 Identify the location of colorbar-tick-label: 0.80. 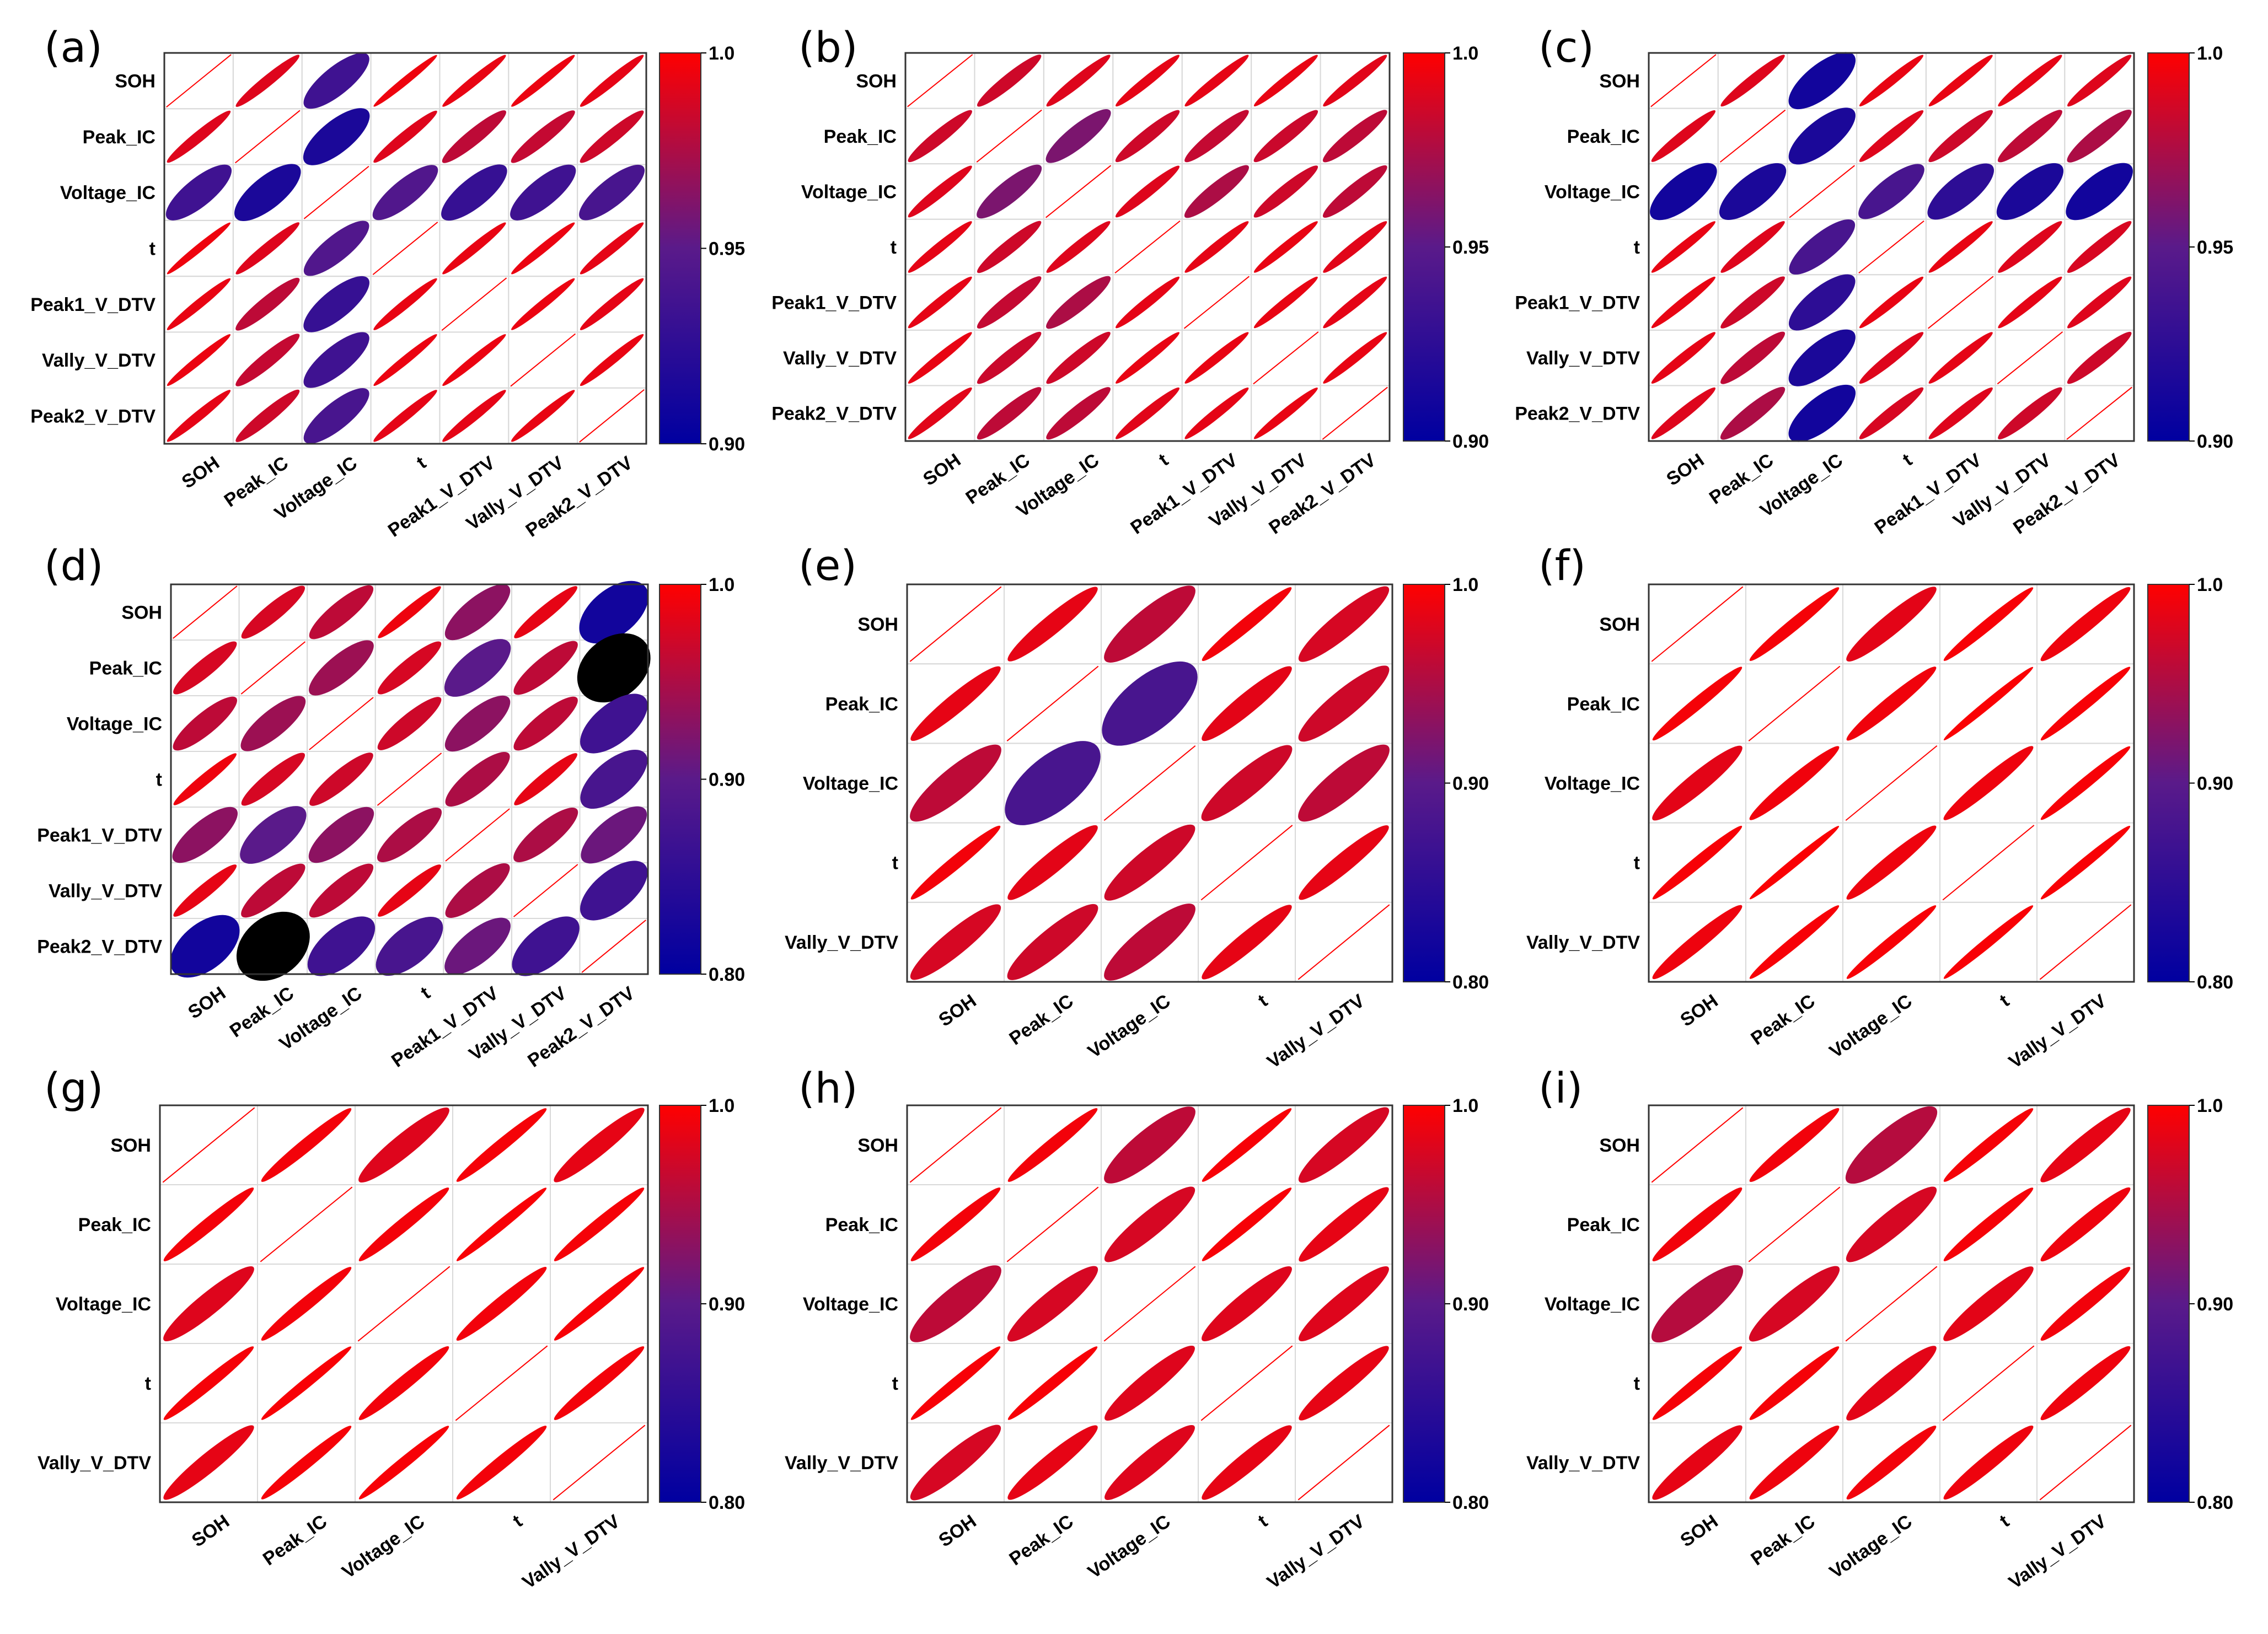
(2215, 982).